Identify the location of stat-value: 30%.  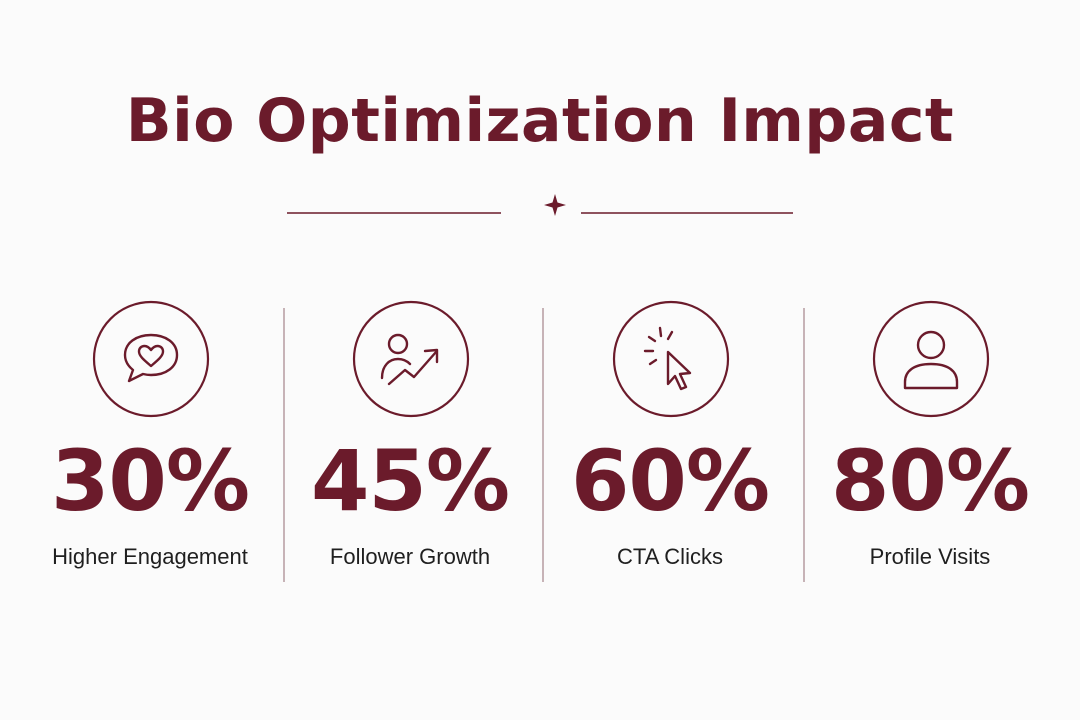
(150, 481).